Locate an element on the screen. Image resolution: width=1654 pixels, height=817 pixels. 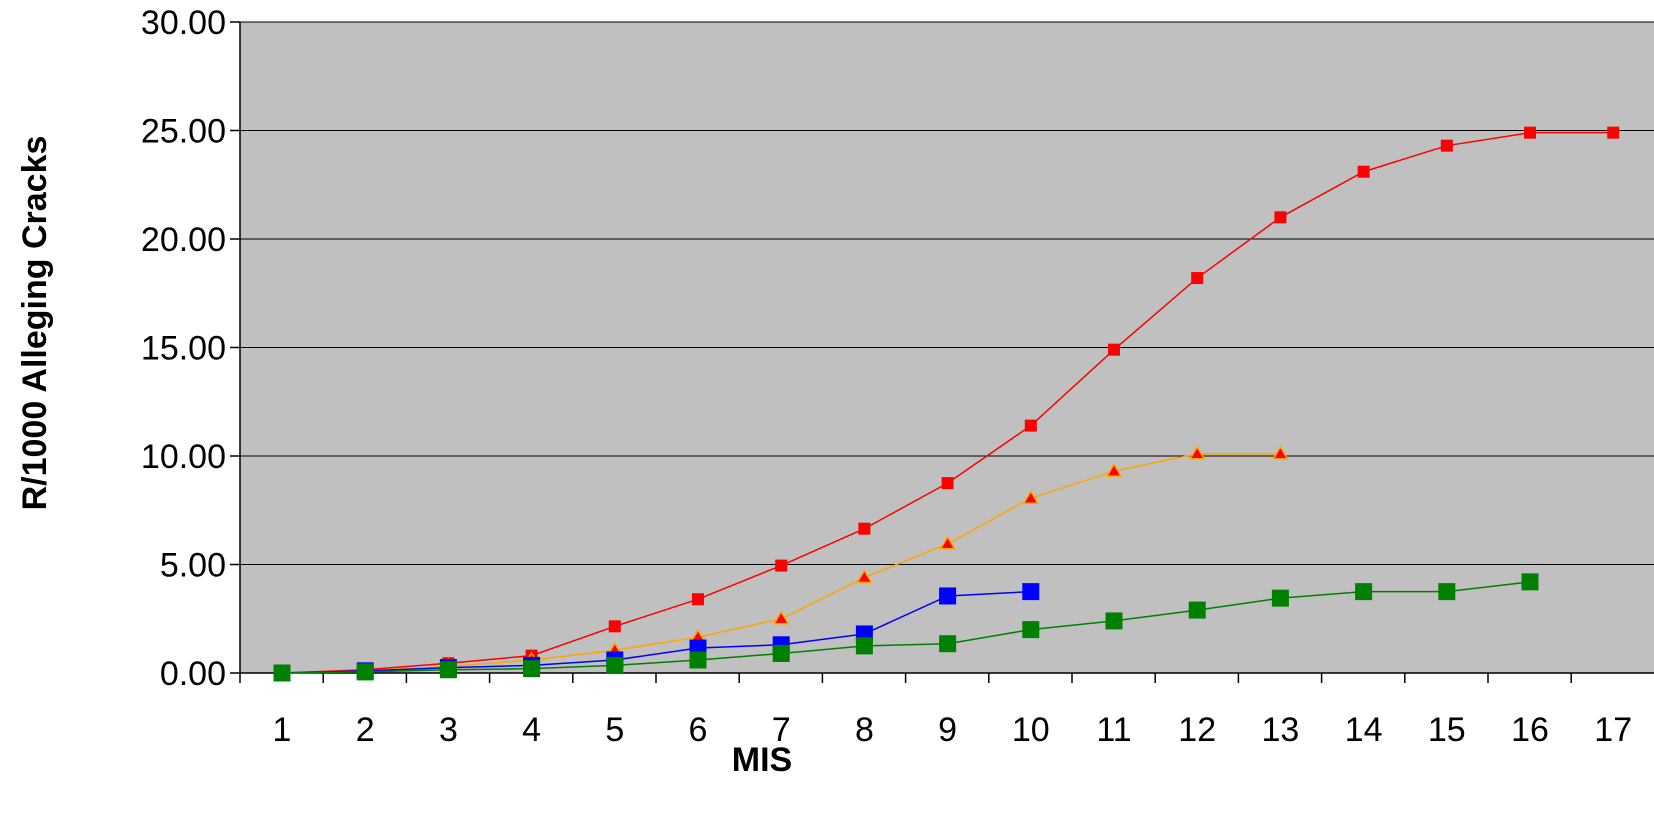
x-tick-label: 17 is located at coordinates (1613, 730).